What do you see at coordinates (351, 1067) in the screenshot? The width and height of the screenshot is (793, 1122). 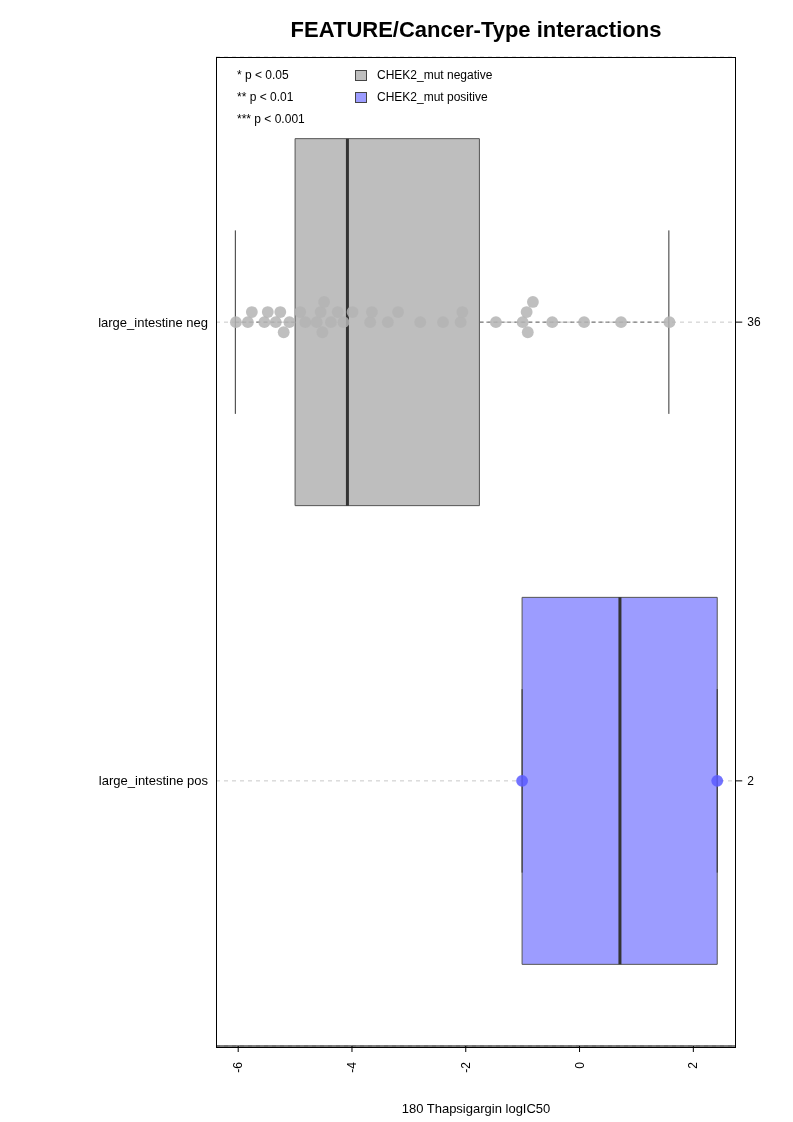 I see `x-tick-label: -4` at bounding box center [351, 1067].